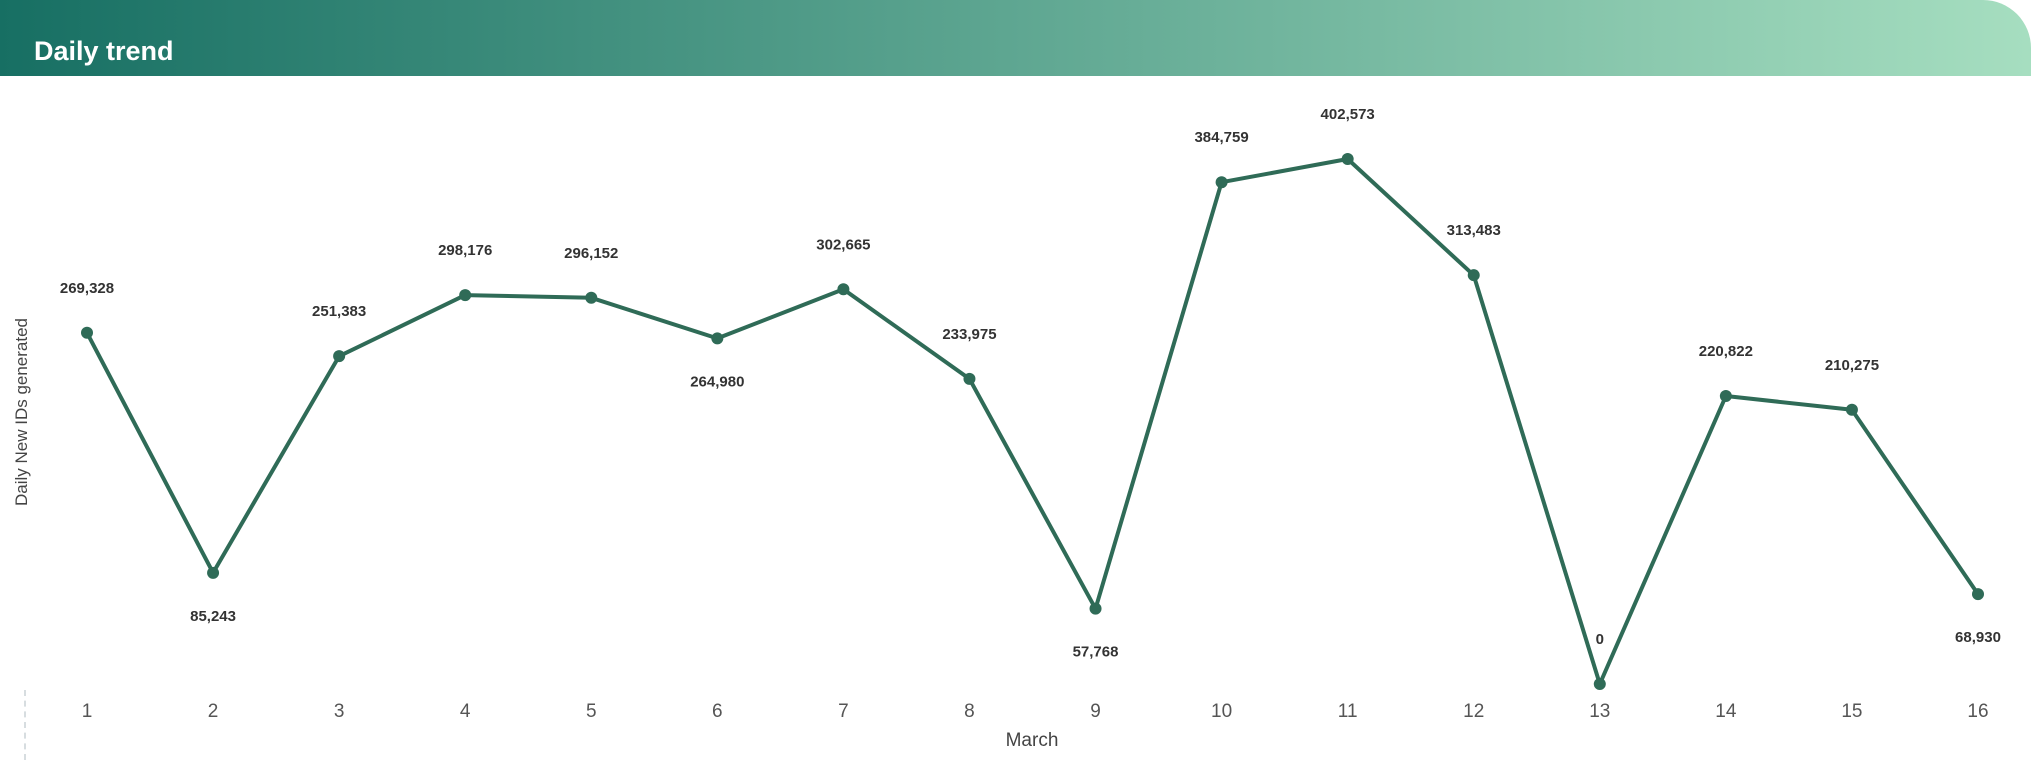  I want to click on left-divider, so click(25, 725).